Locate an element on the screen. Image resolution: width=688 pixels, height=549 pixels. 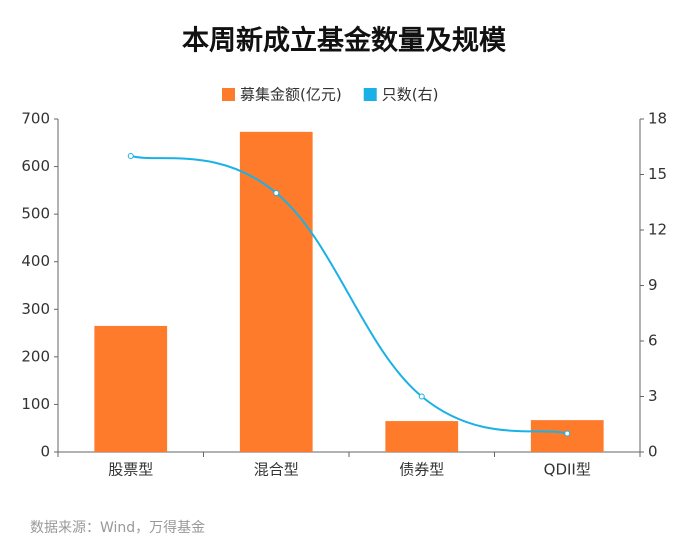
y2-tick-label: 3 is located at coordinates (653, 396).